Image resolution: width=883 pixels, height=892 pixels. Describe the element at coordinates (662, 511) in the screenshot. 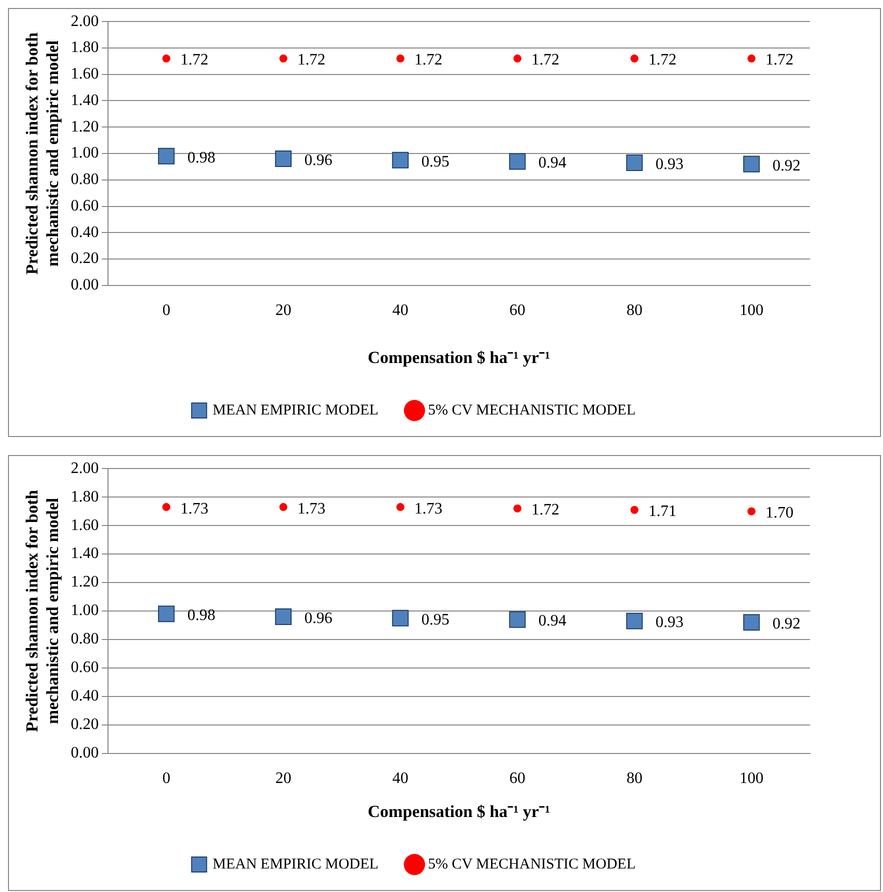

I see `data-label: 1.71` at that location.